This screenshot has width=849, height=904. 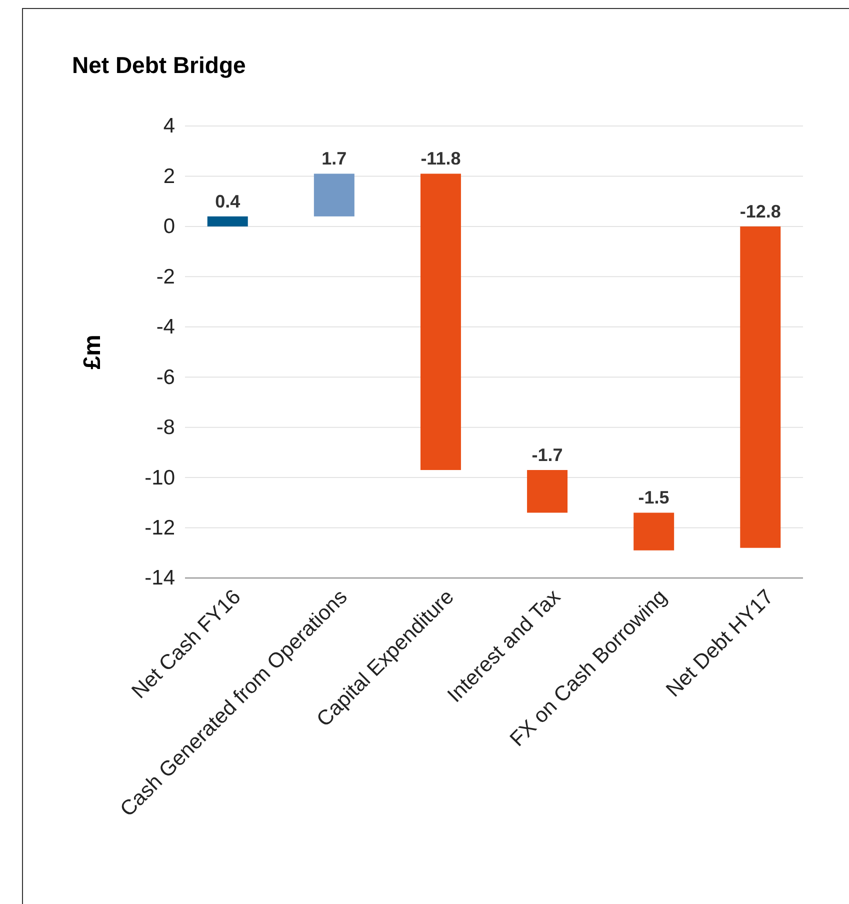 What do you see at coordinates (440, 158) in the screenshot?
I see `data-label: -11.8` at bounding box center [440, 158].